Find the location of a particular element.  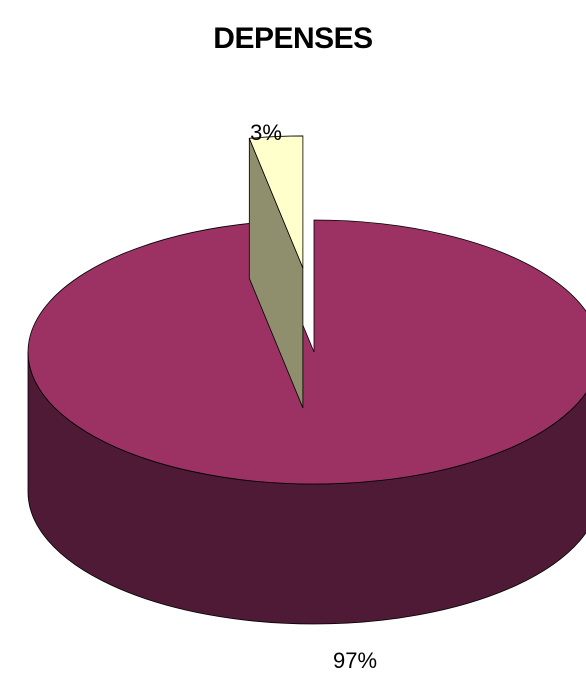

chart-title: DEPENSES is located at coordinates (292, 38).